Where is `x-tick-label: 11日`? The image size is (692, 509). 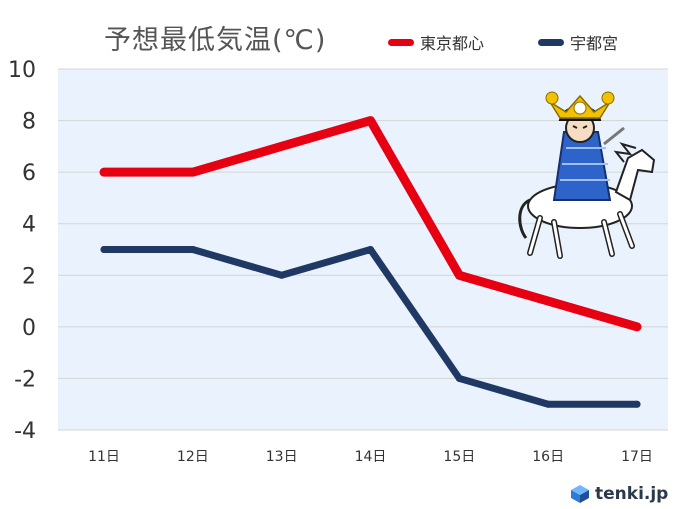
x-tick-label: 11日 is located at coordinates (104, 457).